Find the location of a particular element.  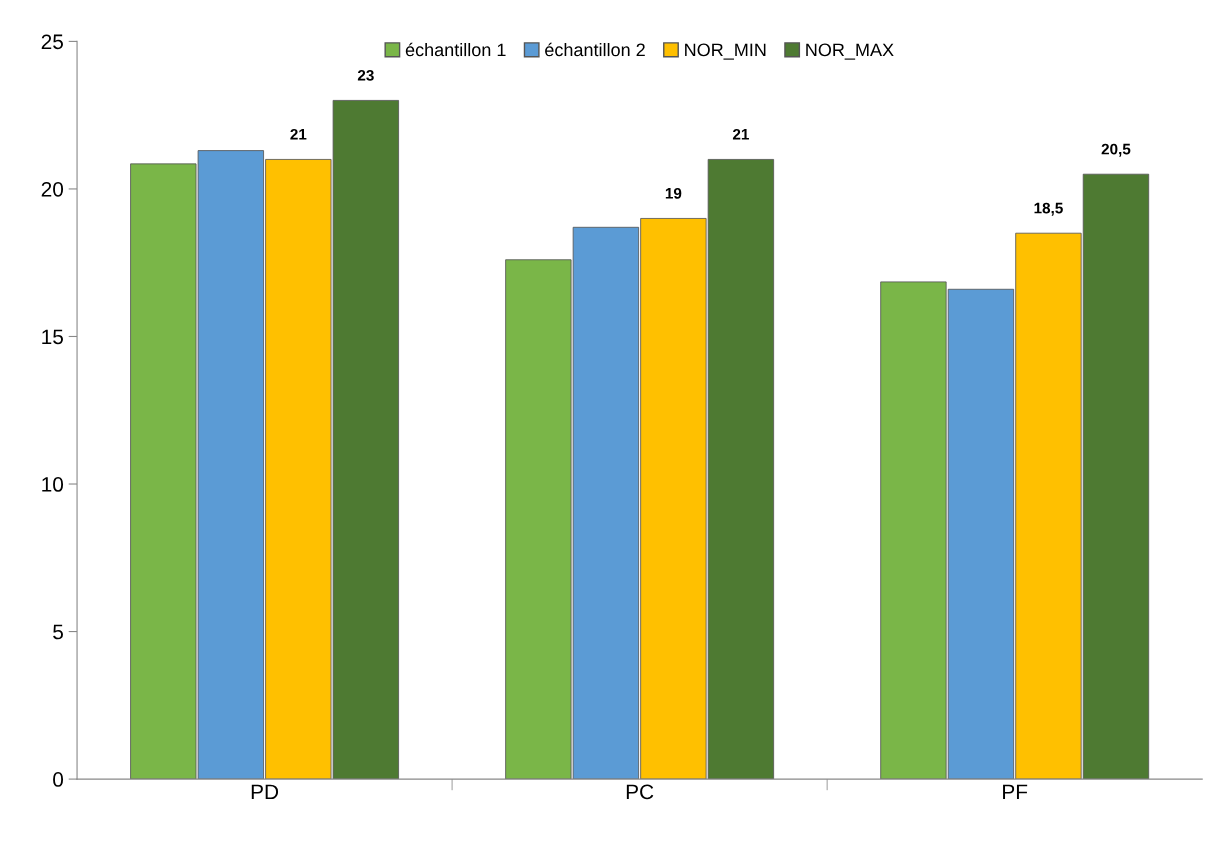

legend-label: échantillon 1 is located at coordinates (455, 49).